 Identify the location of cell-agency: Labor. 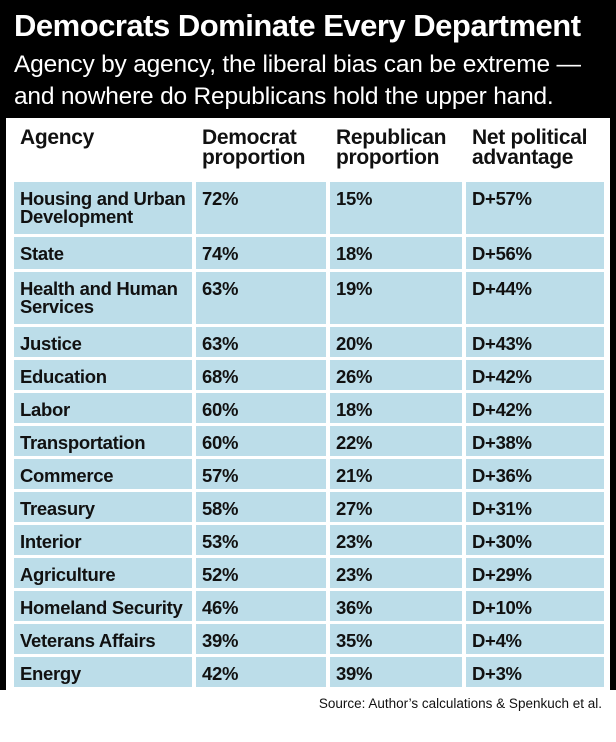
(103, 408).